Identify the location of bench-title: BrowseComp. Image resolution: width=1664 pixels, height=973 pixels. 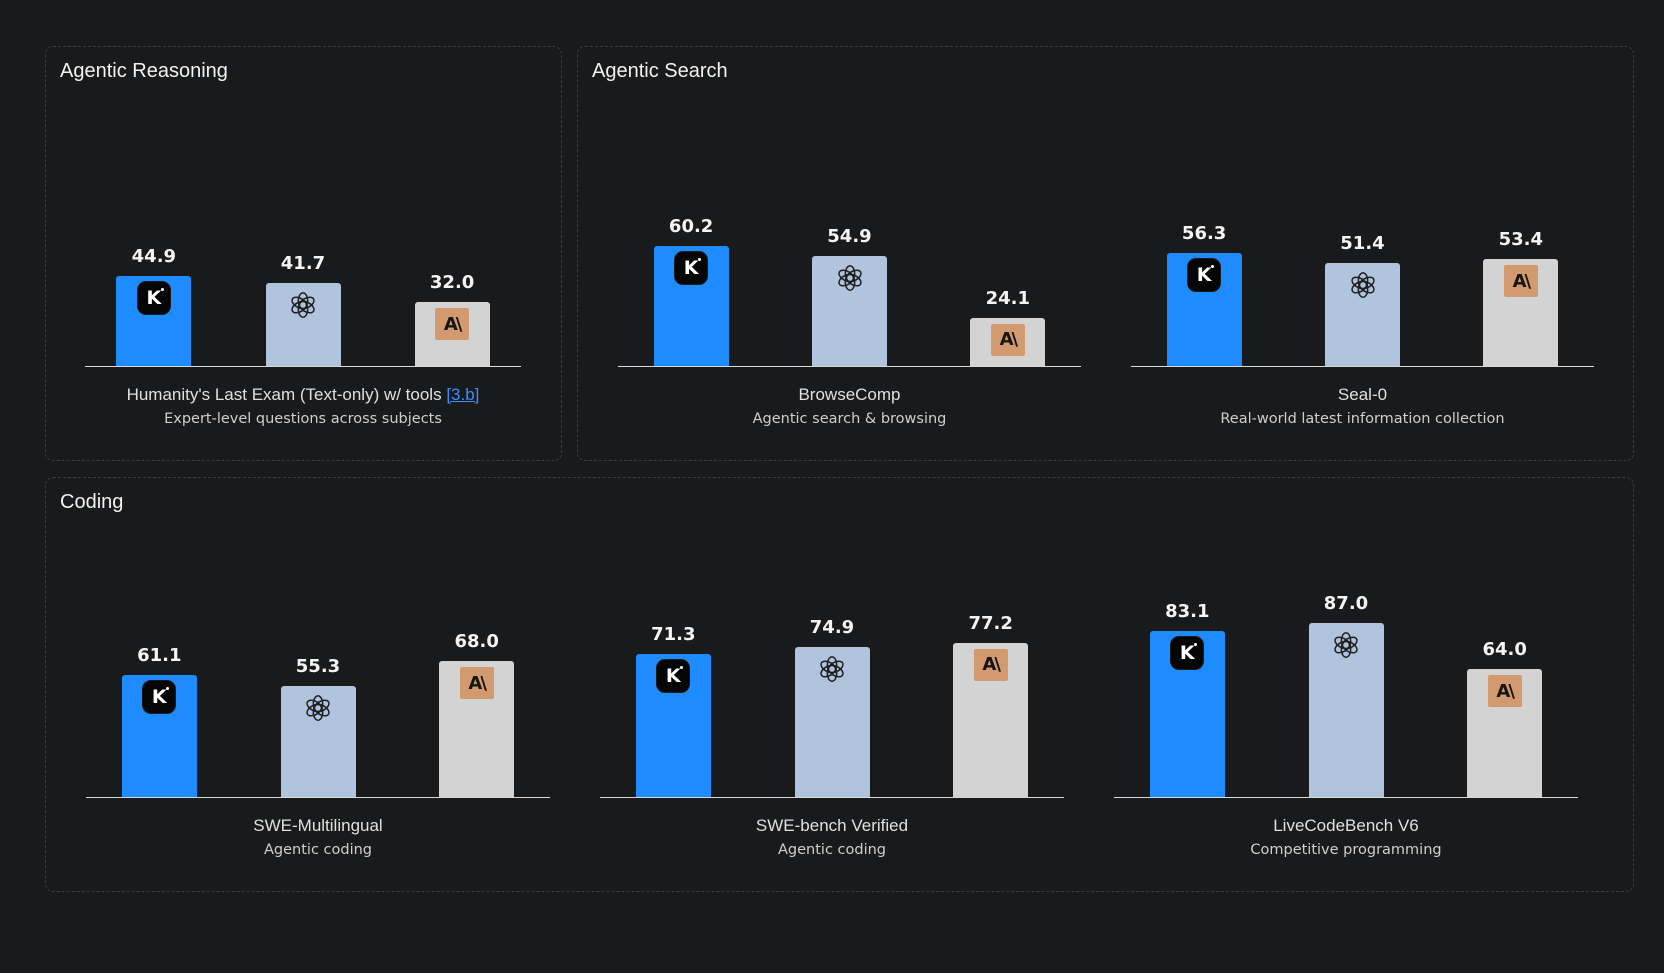
(849, 394).